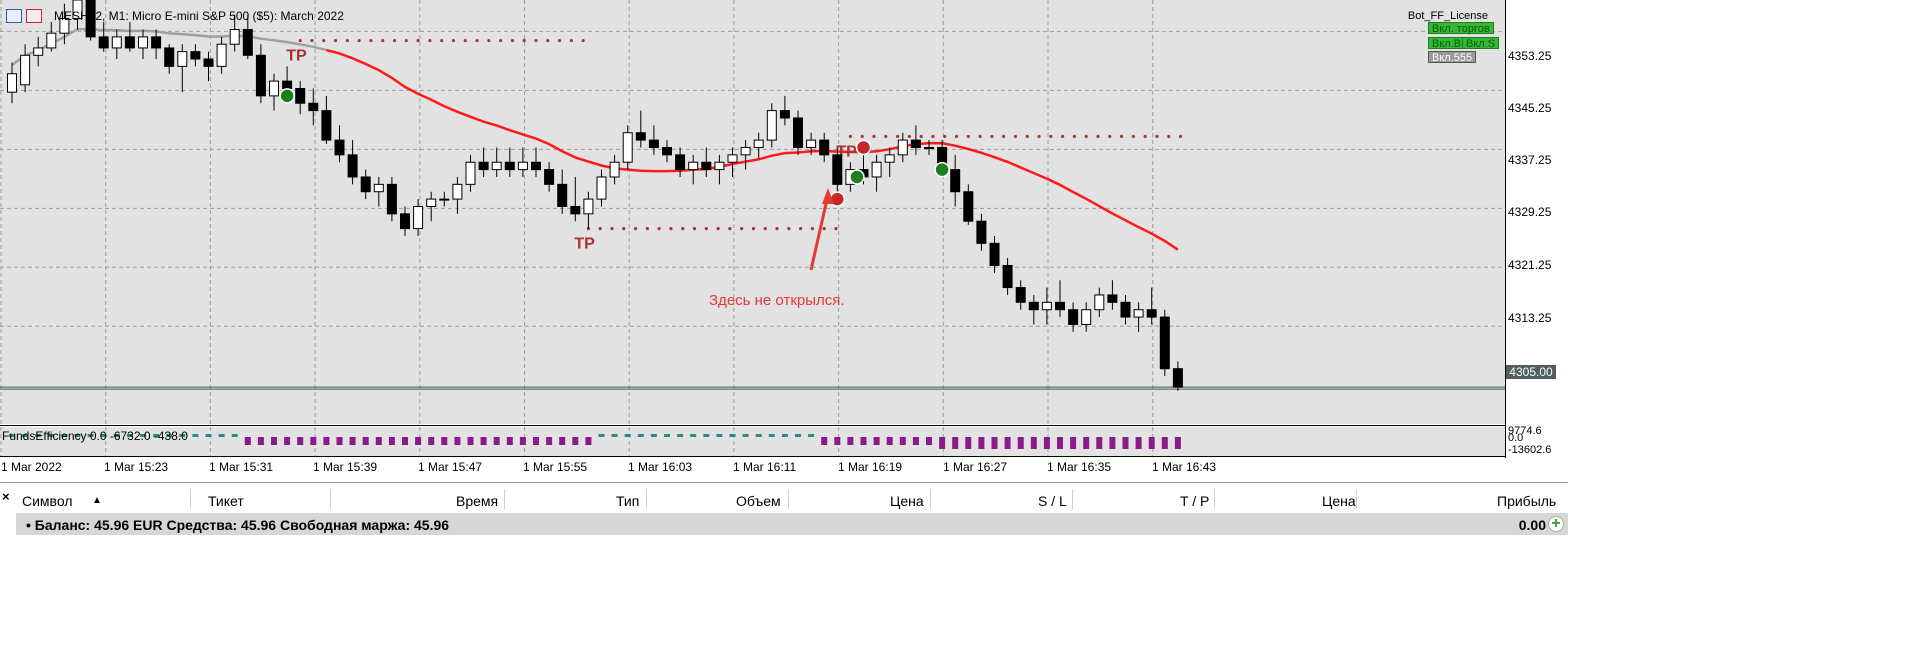 This screenshot has width=1915, height=662. Describe the element at coordinates (14, 16) in the screenshot. I see `chart-window-icon` at that location.